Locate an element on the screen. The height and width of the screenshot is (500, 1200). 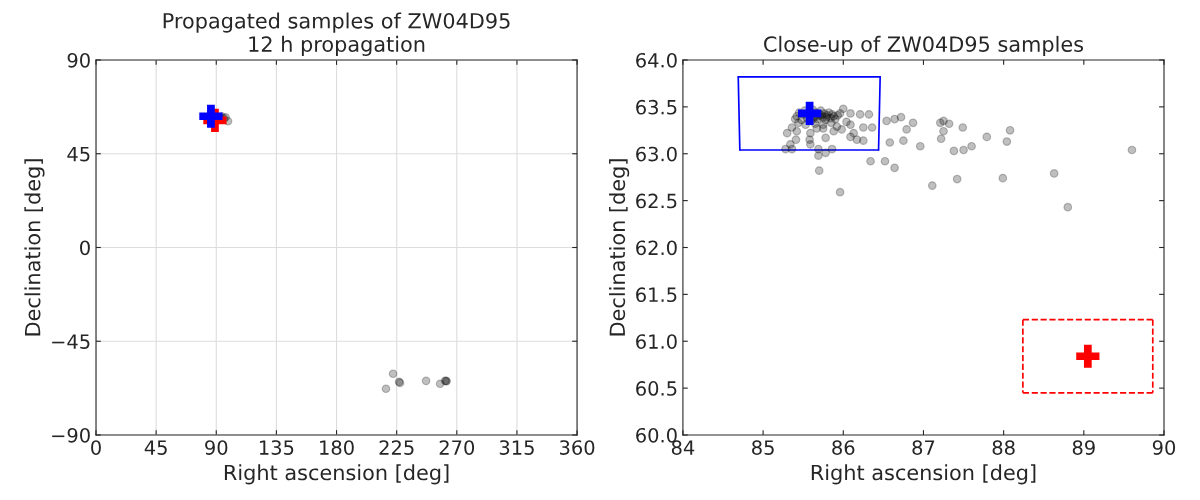
y-tick-label: 90 is located at coordinates (78, 60).